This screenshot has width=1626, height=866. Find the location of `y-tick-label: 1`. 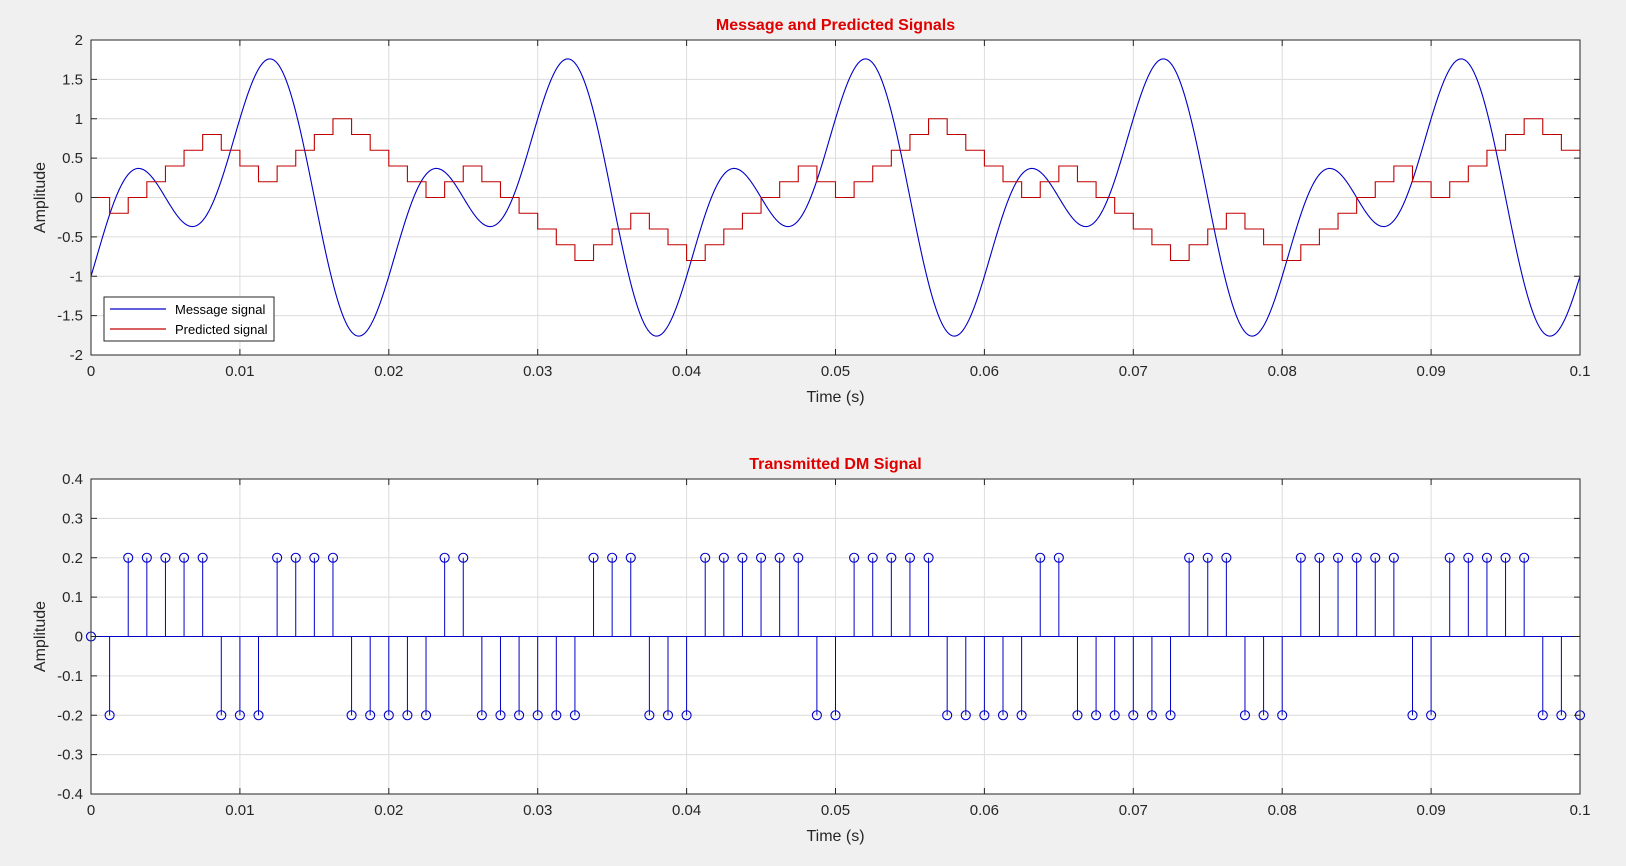

y-tick-label: 1 is located at coordinates (79, 119).